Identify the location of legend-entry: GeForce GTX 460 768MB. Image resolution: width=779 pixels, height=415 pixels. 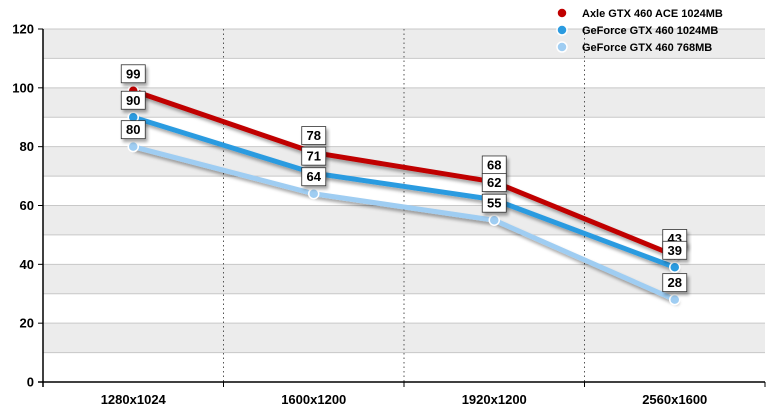
(628, 47).